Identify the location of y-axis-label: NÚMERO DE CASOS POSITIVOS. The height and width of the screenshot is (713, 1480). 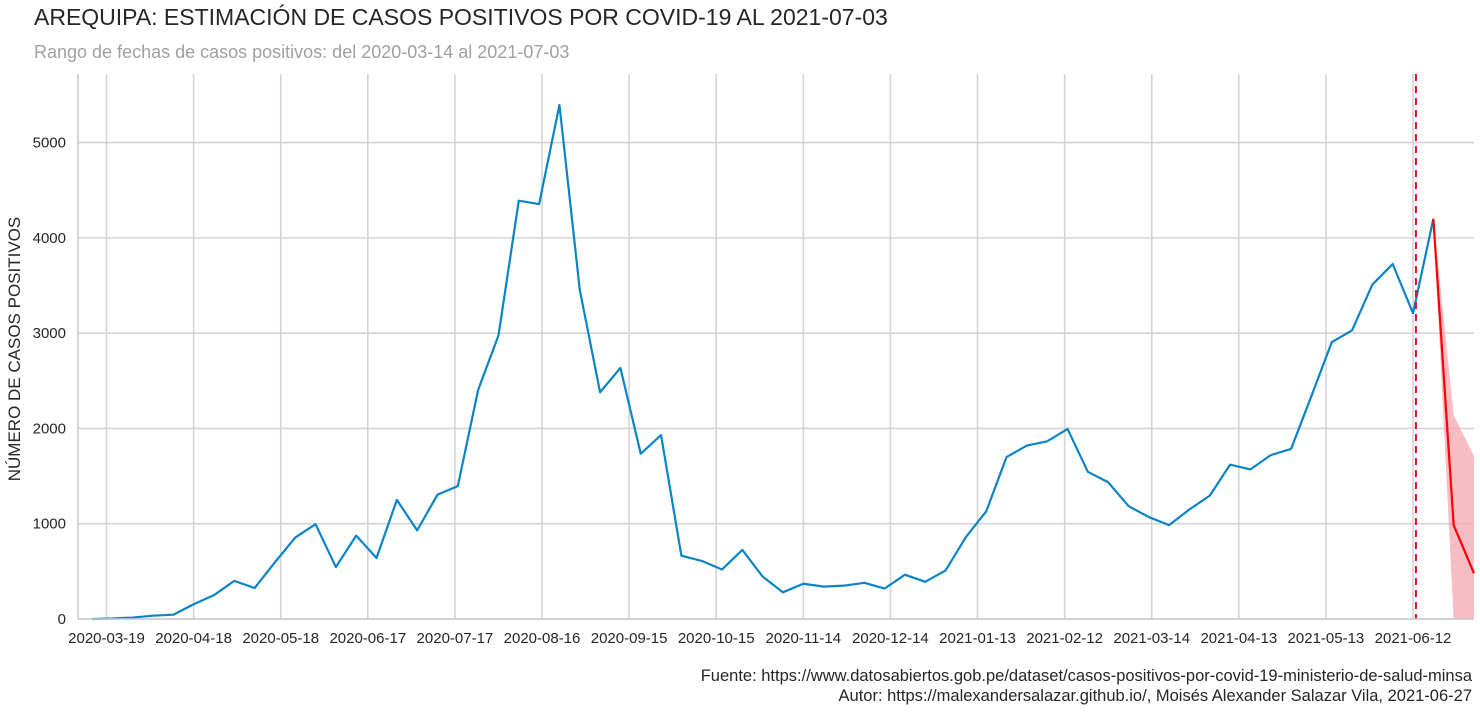
(14, 349).